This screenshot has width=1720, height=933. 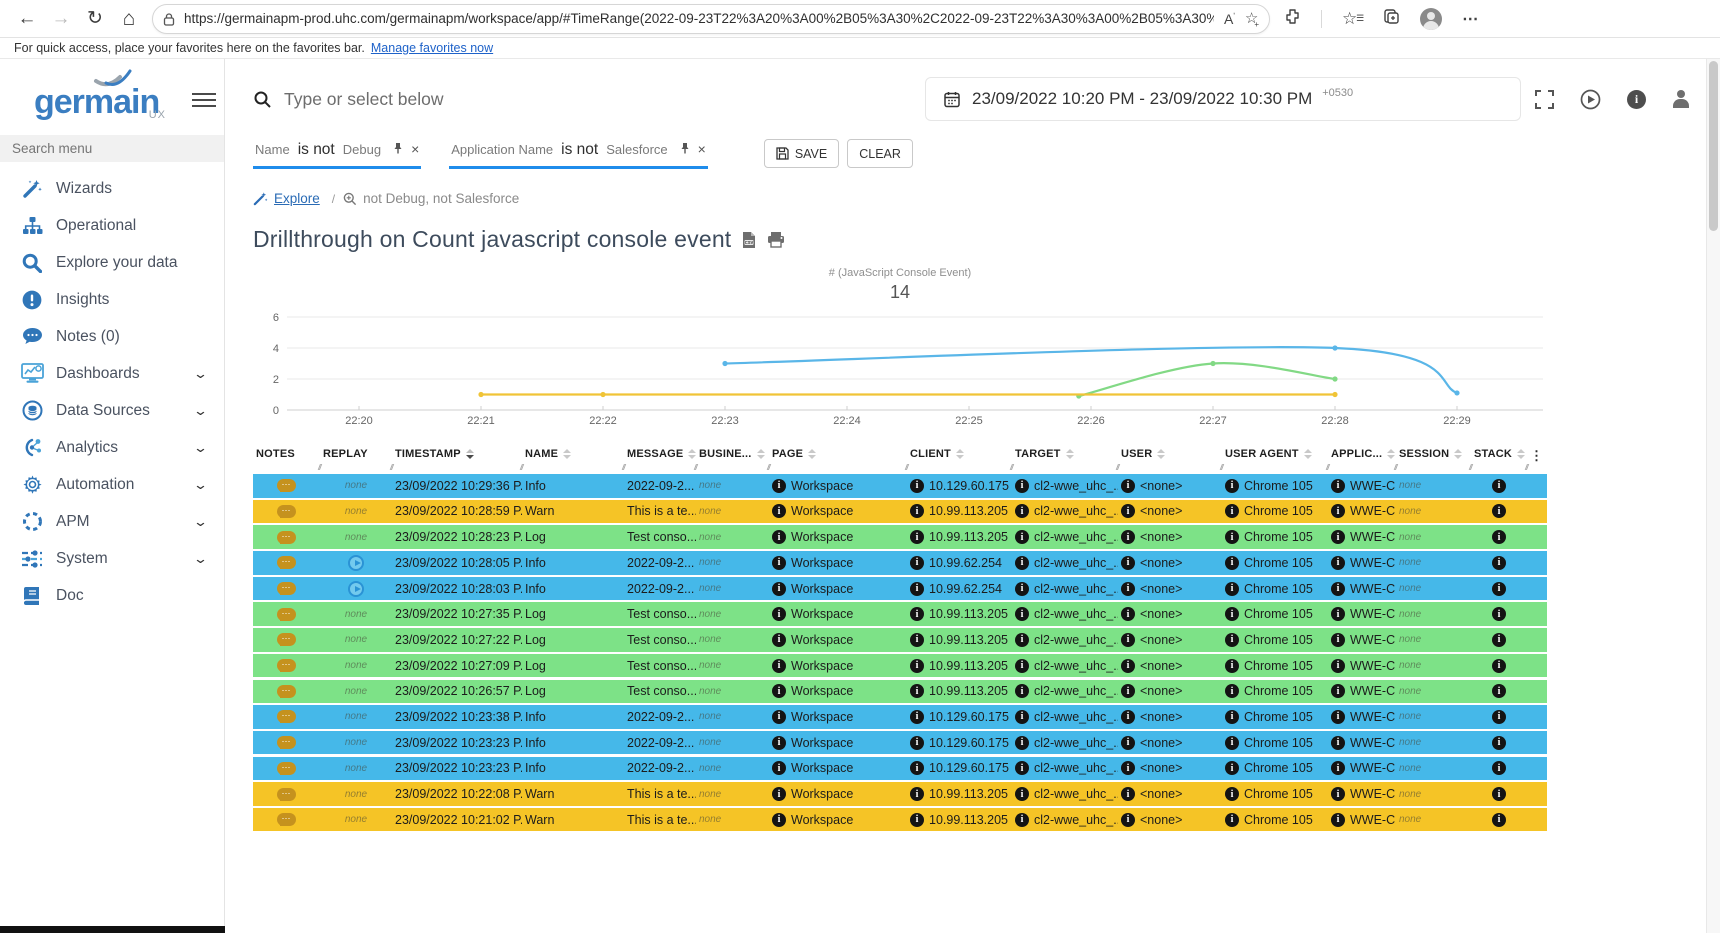 I want to click on user-icon, so click(x=1681, y=99).